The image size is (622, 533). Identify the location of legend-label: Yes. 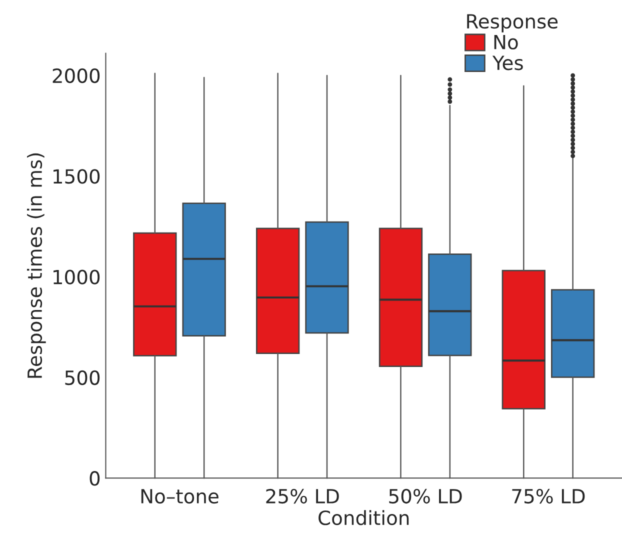
(507, 63).